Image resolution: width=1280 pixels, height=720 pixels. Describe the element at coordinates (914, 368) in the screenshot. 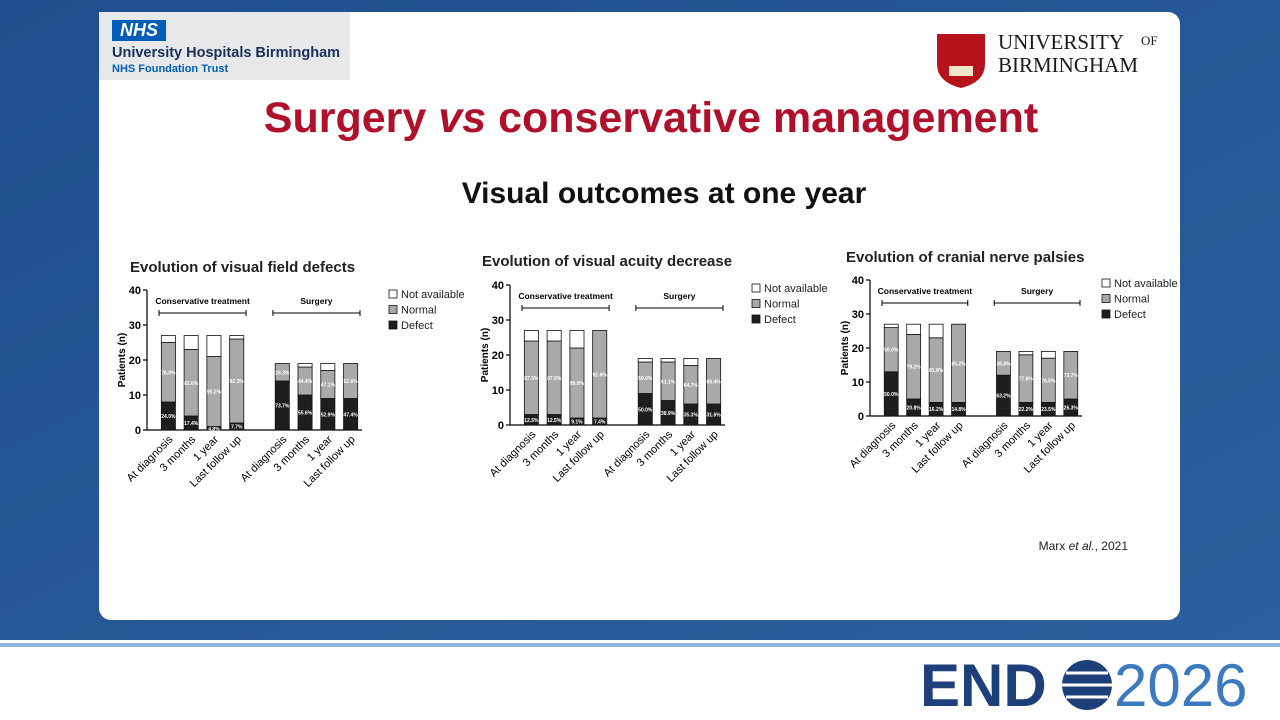

I see `segment-label: 79.2%` at that location.